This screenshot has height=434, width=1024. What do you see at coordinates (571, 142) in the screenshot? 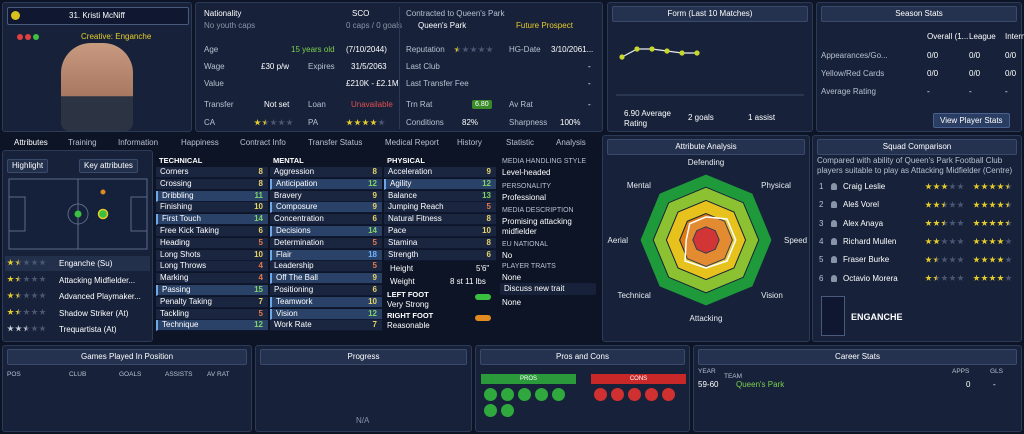
I see `tab: Analysis` at bounding box center [571, 142].